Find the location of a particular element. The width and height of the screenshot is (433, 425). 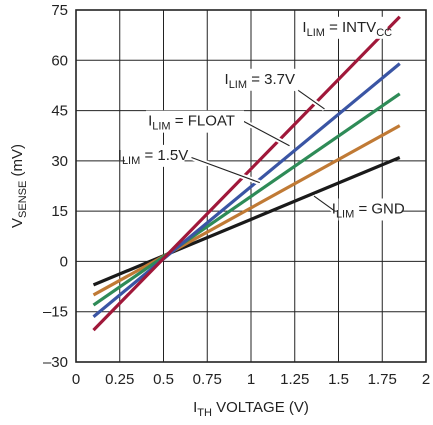

series-label-v15: ILIM = 1.5V is located at coordinates (153, 157).